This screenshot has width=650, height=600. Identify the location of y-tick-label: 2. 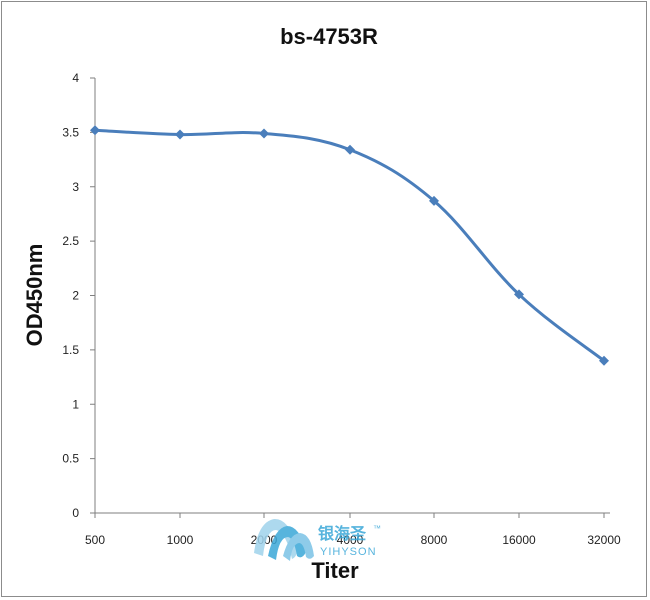
(75, 296).